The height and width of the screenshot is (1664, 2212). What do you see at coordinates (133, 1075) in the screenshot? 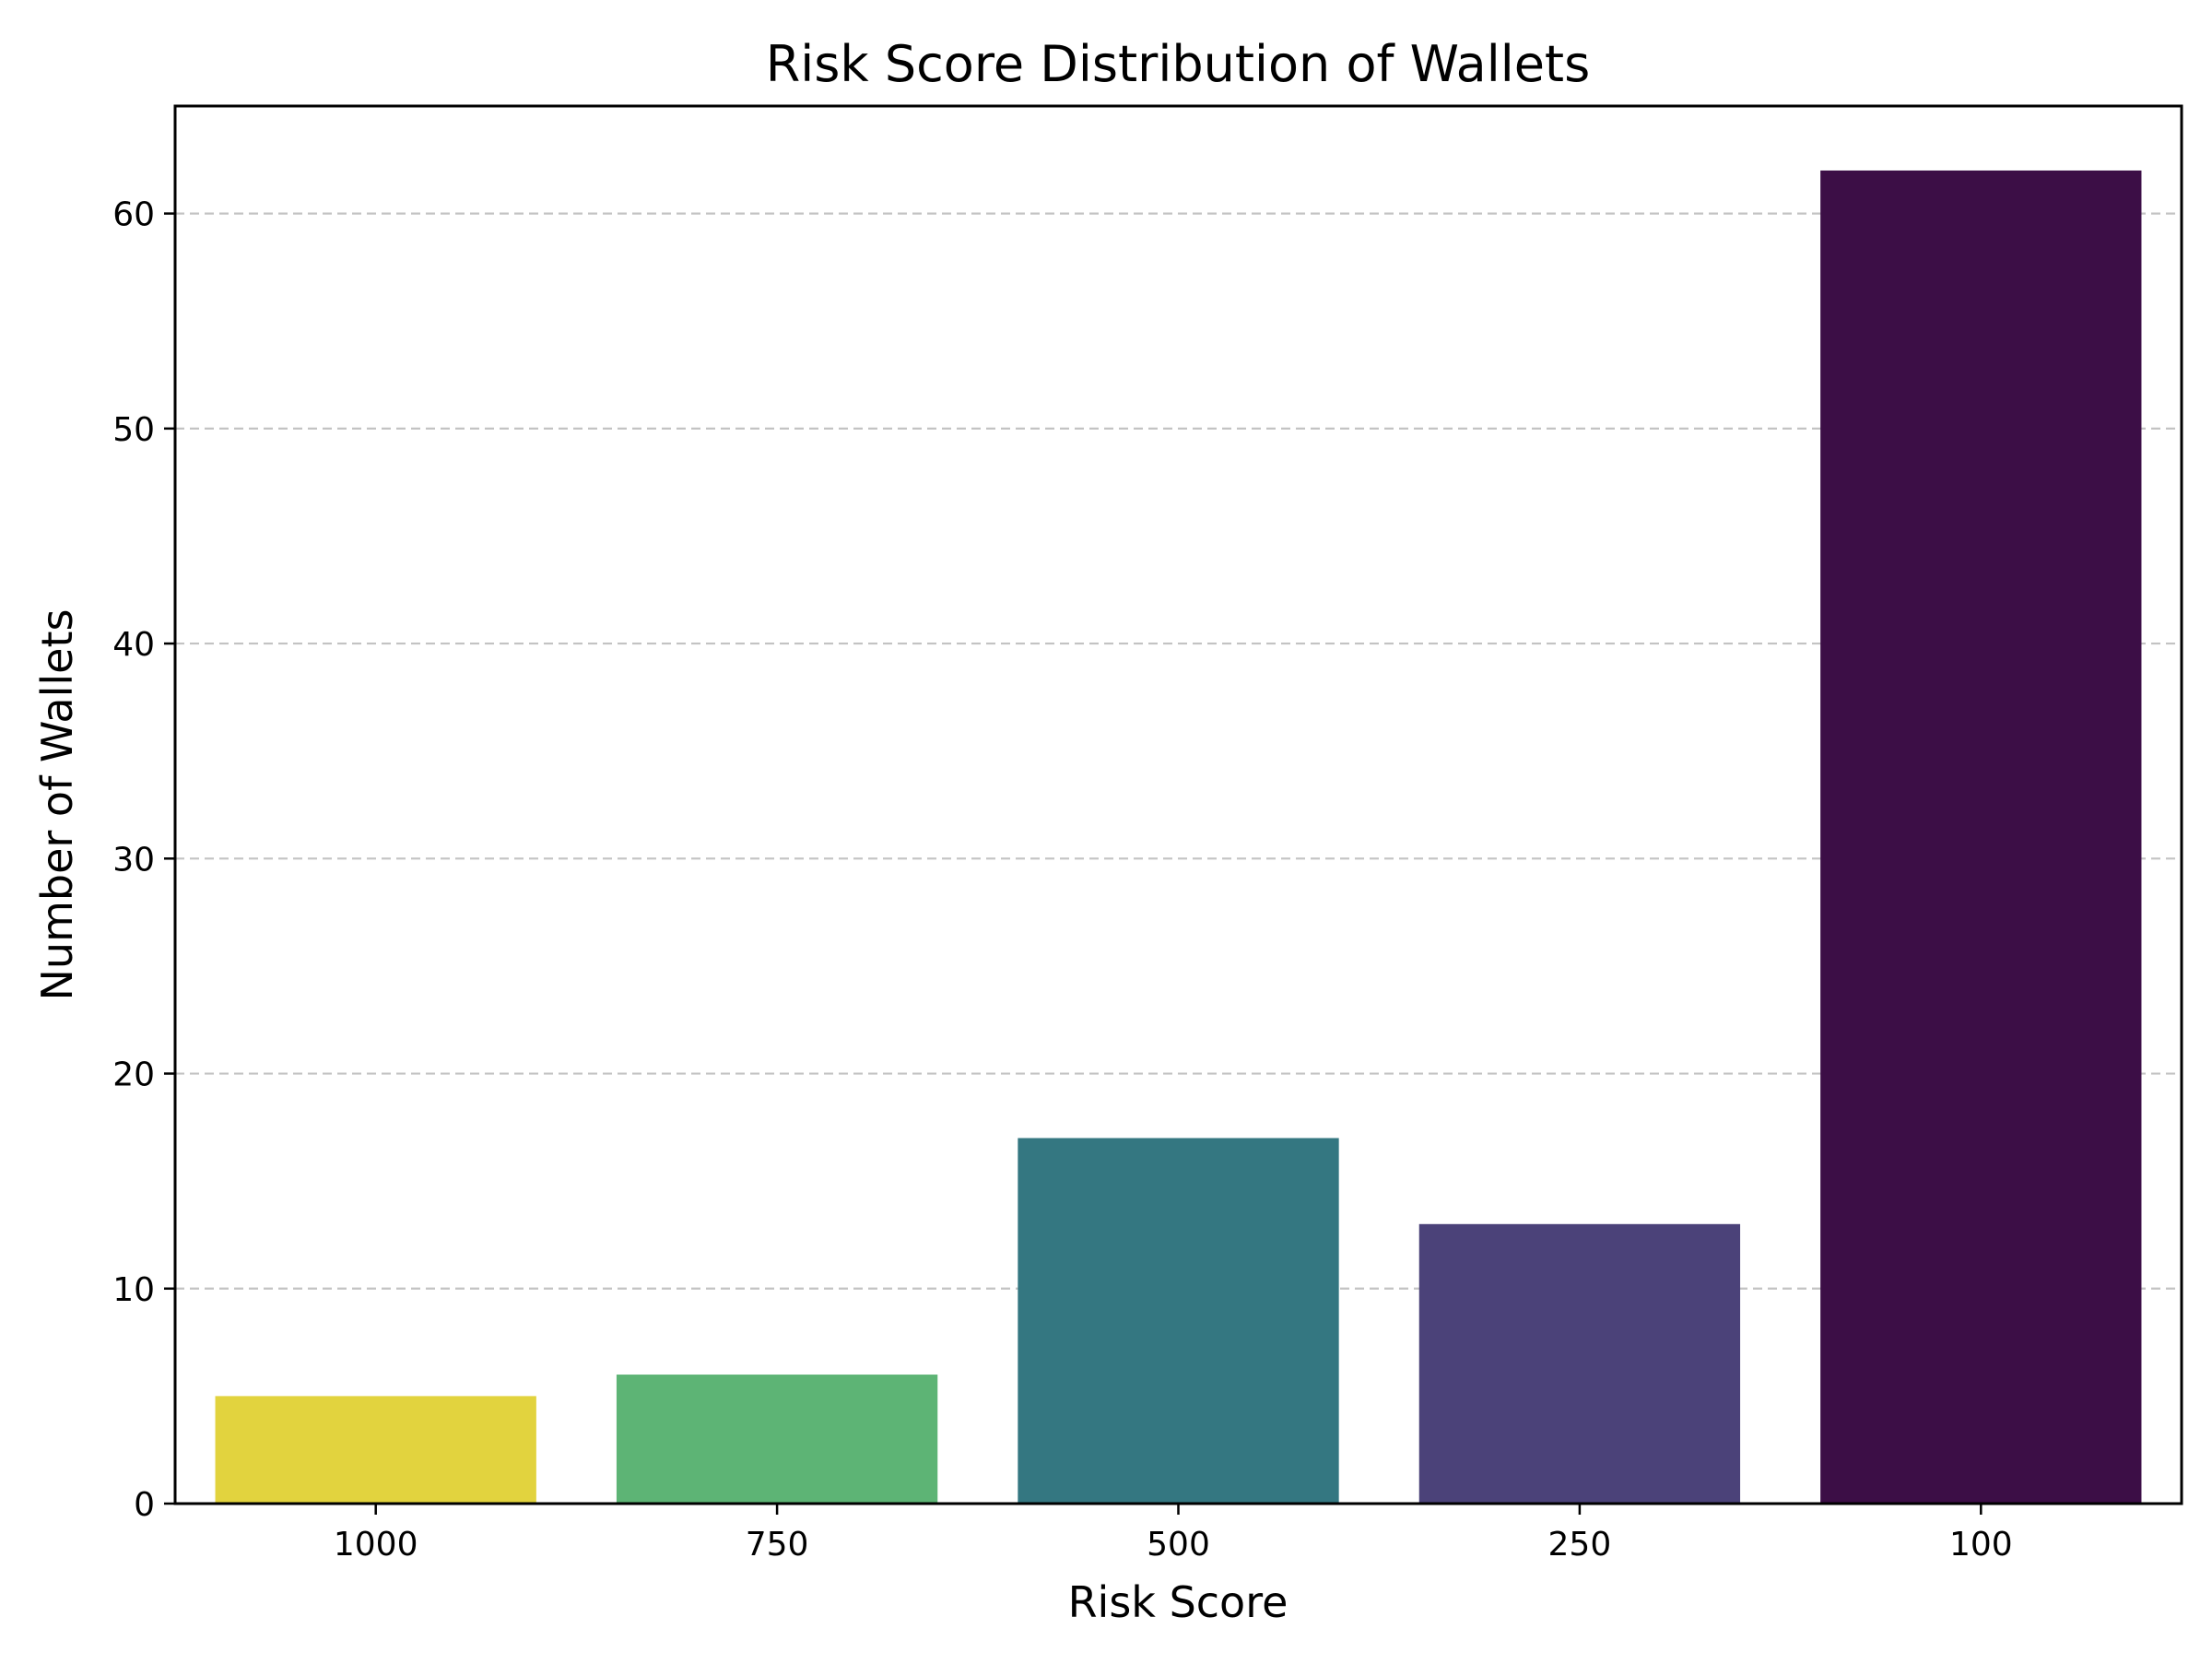
I see `y-tick-label: 20` at bounding box center [133, 1075].